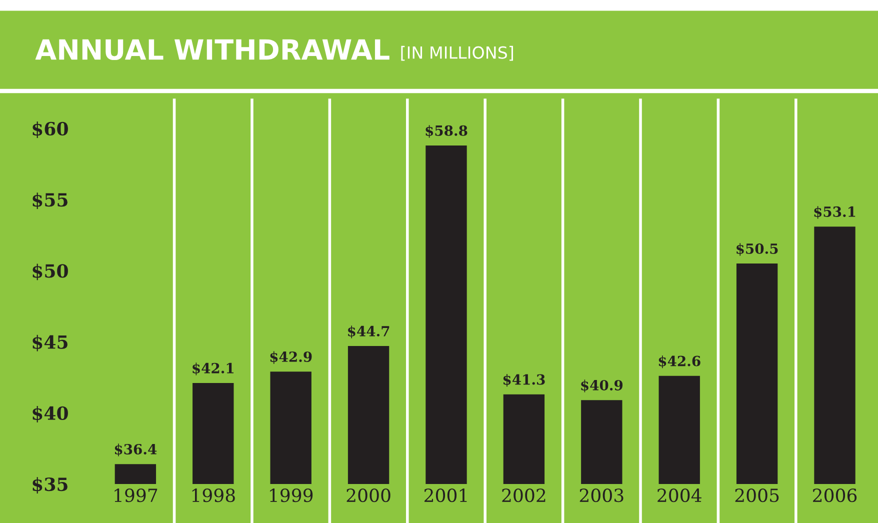 Image resolution: width=878 pixels, height=523 pixels. Describe the element at coordinates (135, 450) in the screenshot. I see `data-label: $36.4` at that location.